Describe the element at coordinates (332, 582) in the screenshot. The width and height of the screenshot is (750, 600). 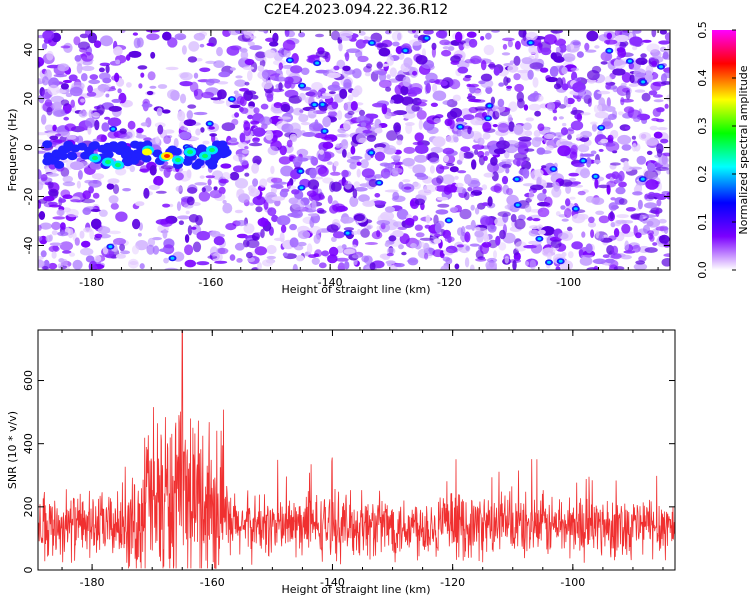
I see `x-tick-label: -140` at that location.